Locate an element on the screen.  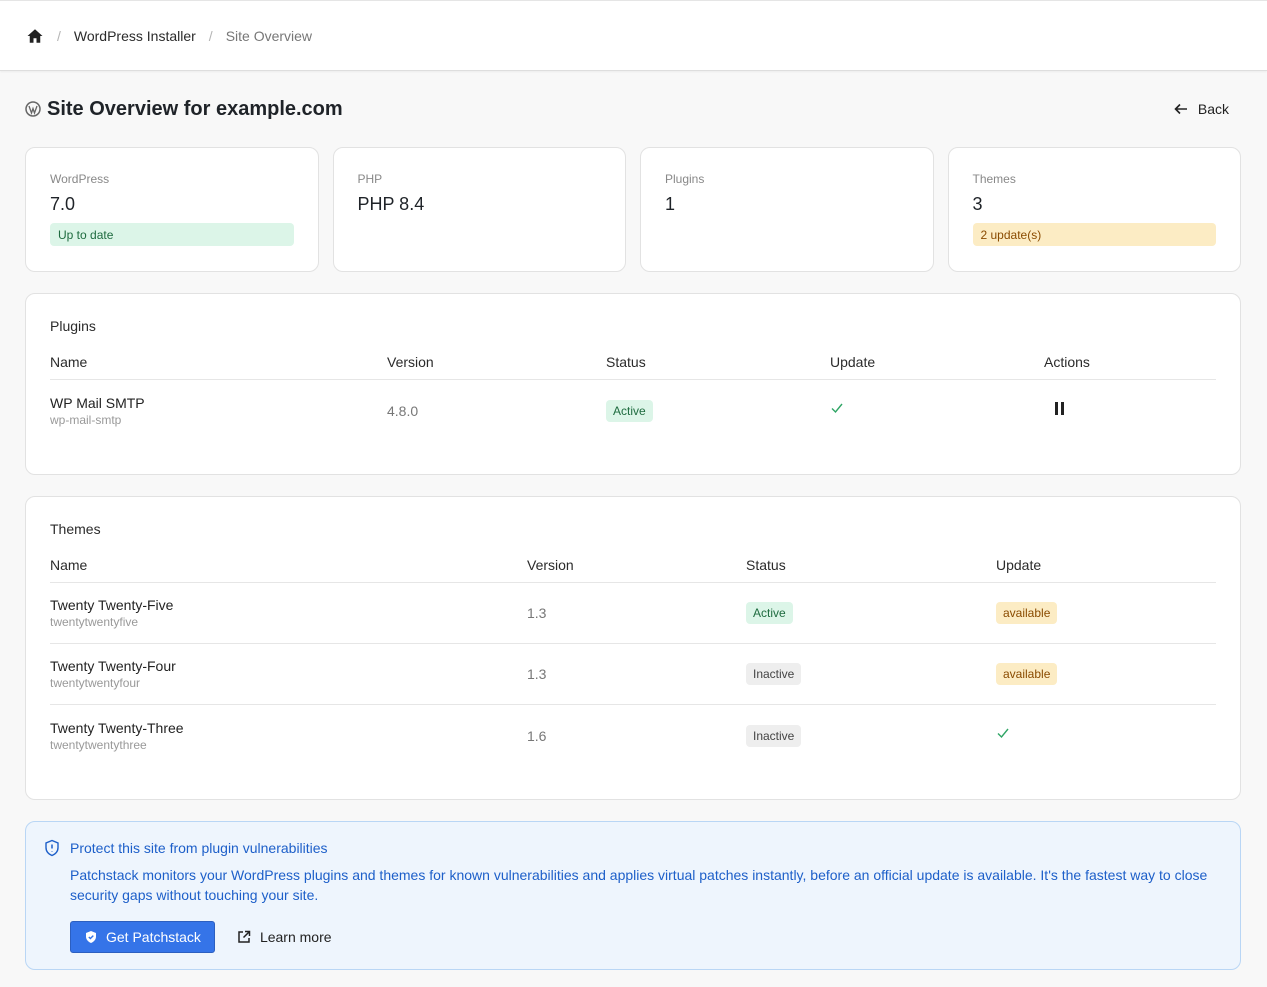
card-value: 1 is located at coordinates (670, 204).